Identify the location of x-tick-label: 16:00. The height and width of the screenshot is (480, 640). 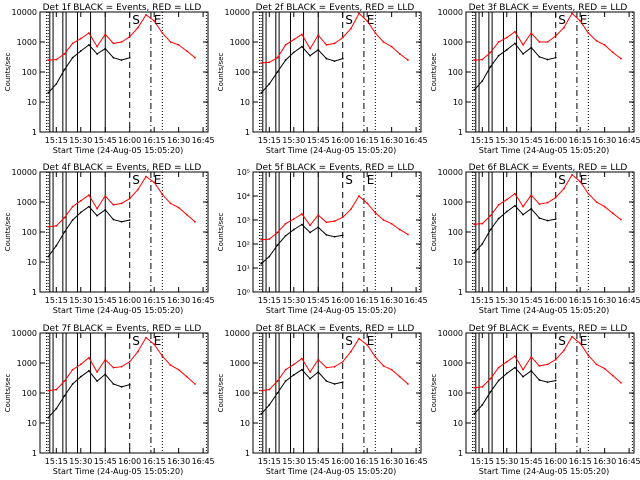
(555, 300).